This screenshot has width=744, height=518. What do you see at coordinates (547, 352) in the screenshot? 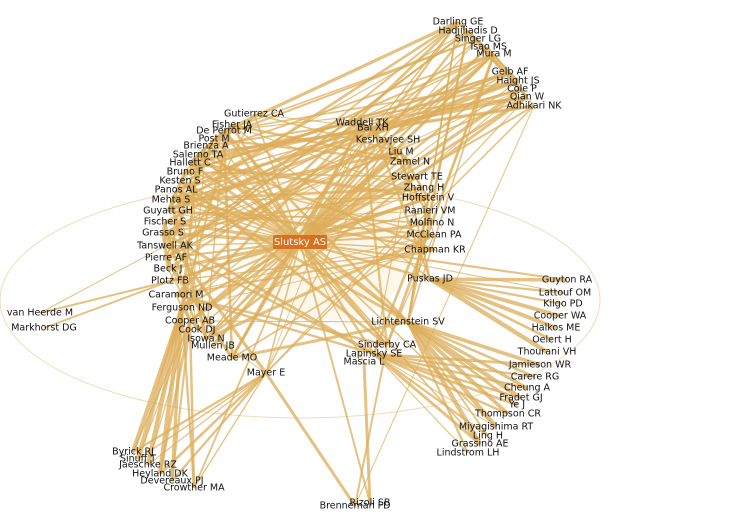
I see `node-label: Thourani VH` at bounding box center [547, 352].